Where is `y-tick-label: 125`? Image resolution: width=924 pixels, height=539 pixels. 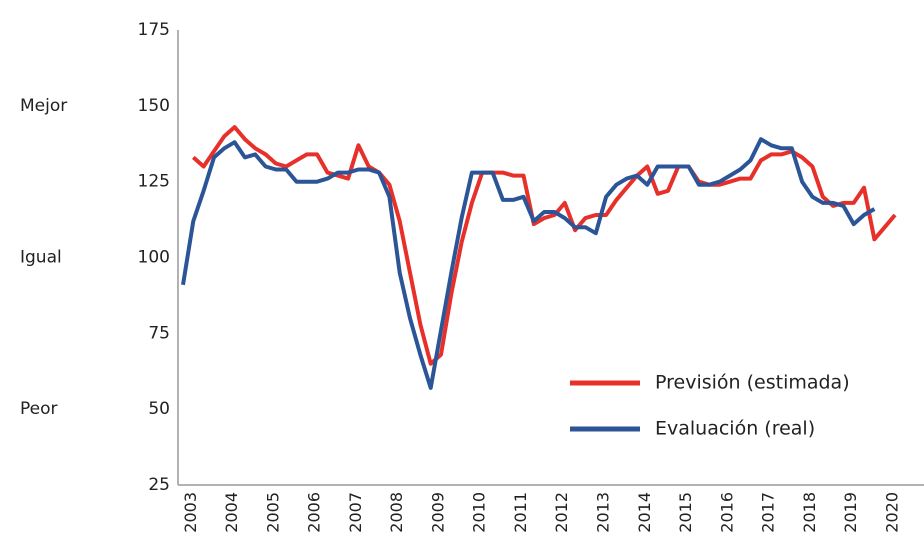
y-tick-label: 125 is located at coordinates (154, 182).